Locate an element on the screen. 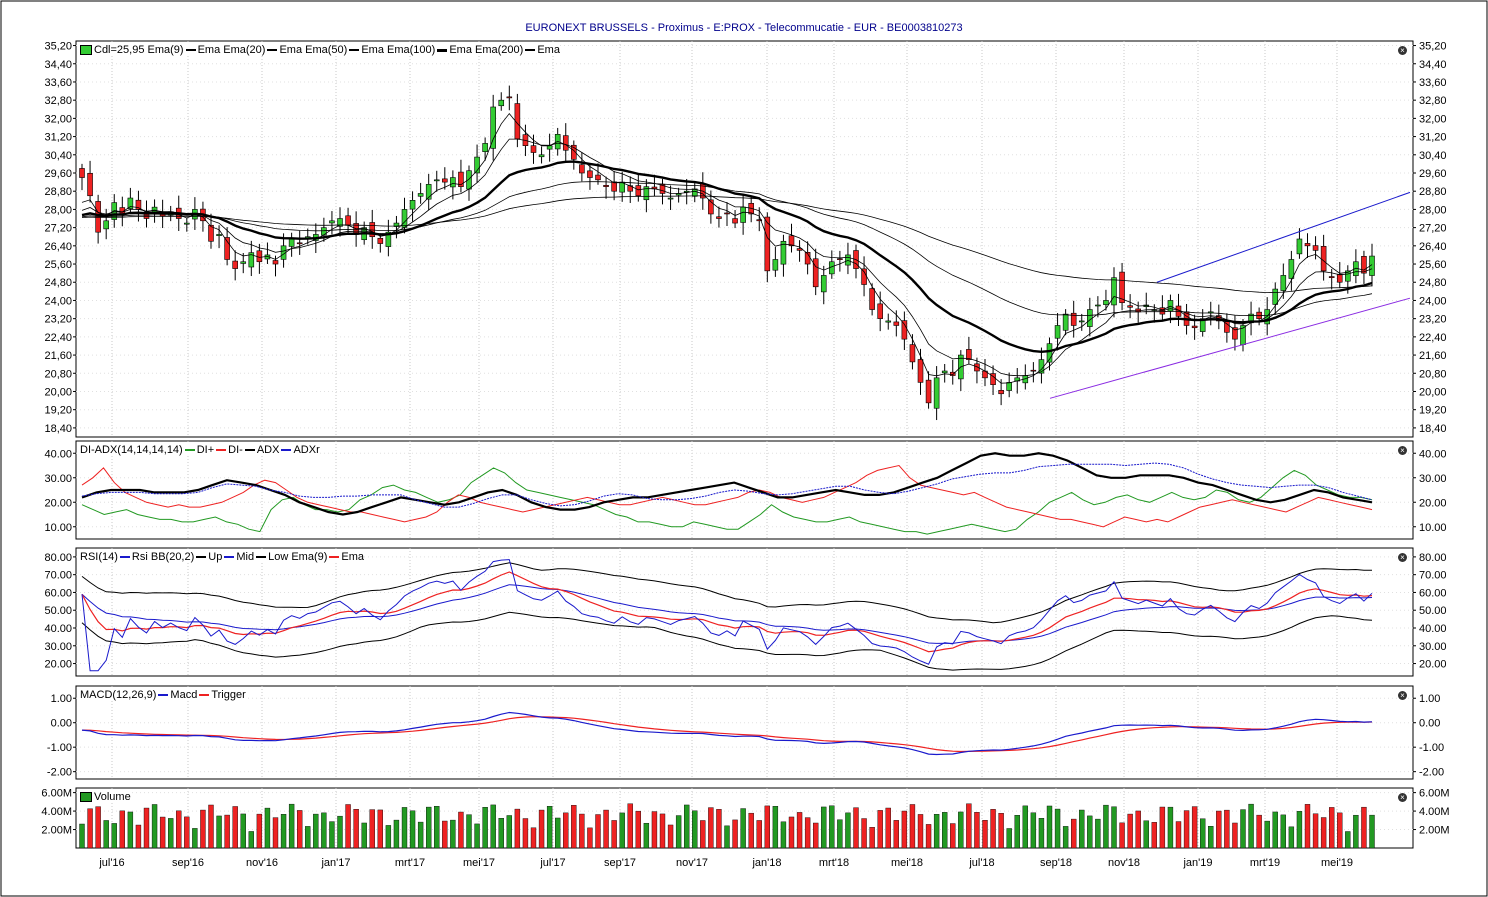 Image resolution: width=1488 pixels, height=897 pixels. month-label: mrt'19 is located at coordinates (1265, 863).